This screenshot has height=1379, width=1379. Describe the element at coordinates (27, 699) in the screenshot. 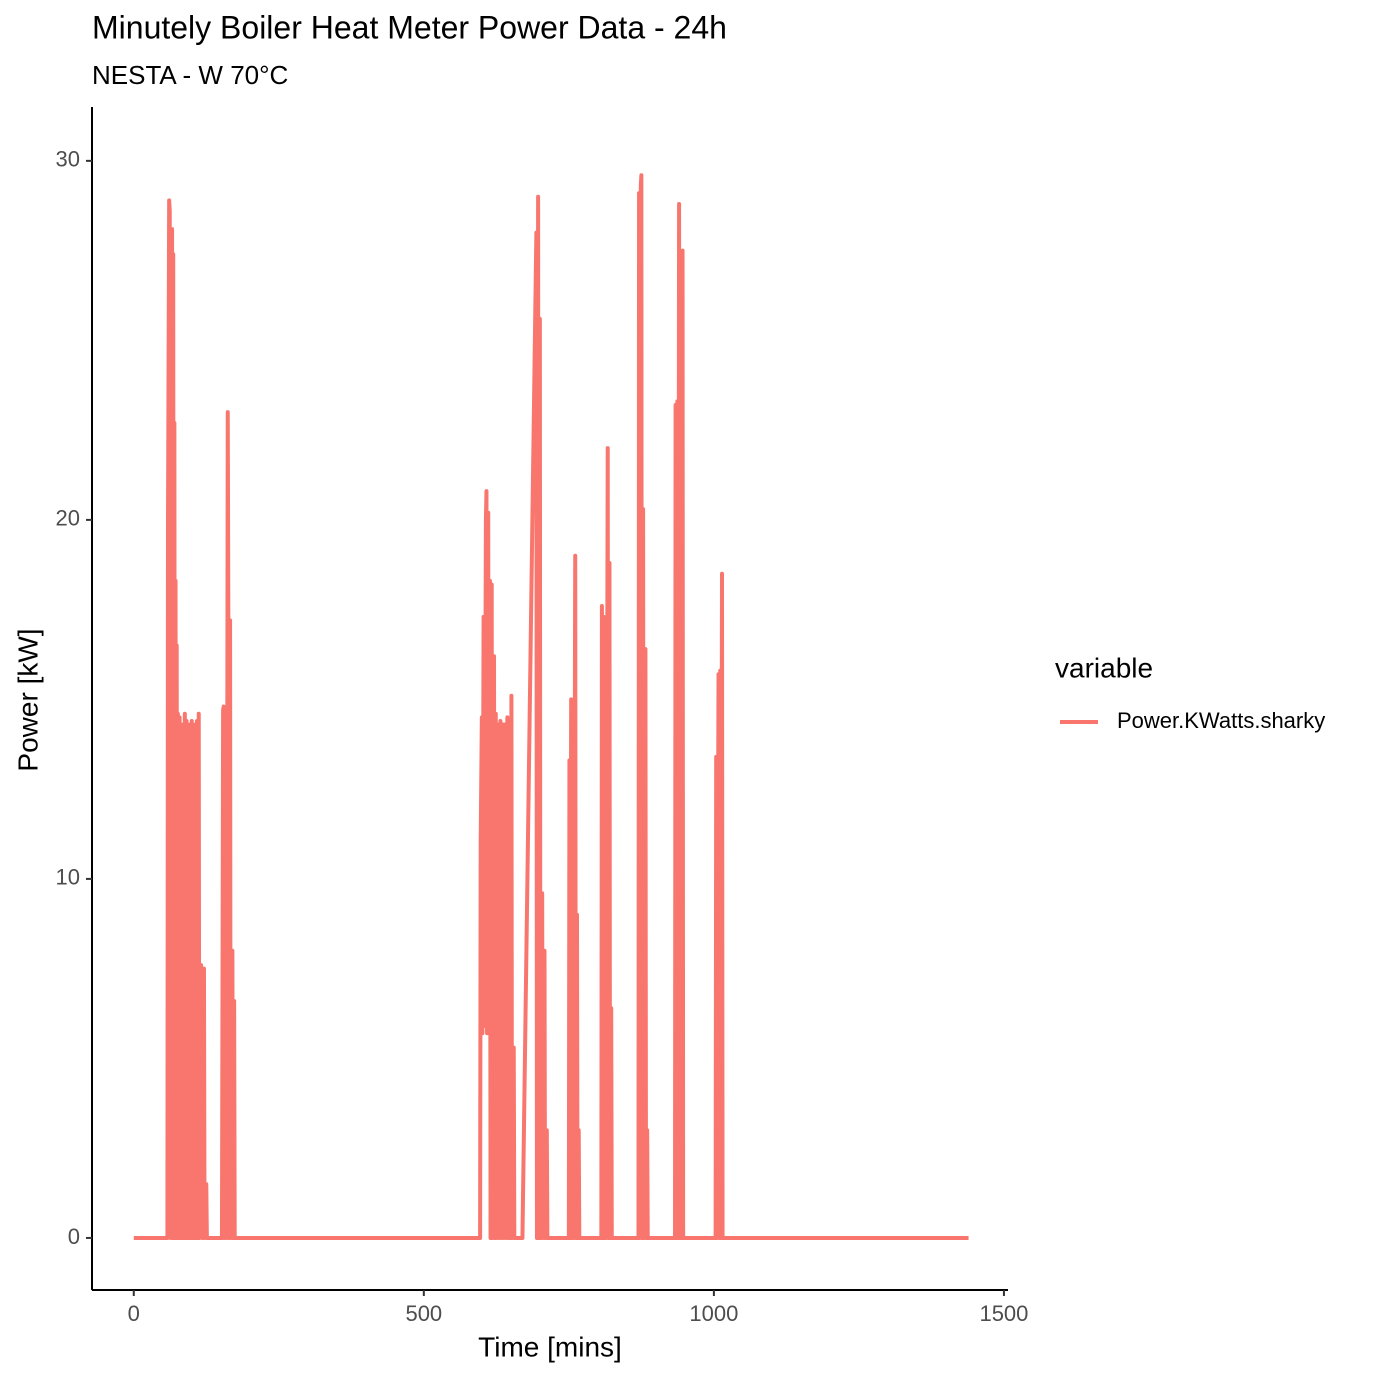

I see `y-axis-label: Power [kW]` at that location.